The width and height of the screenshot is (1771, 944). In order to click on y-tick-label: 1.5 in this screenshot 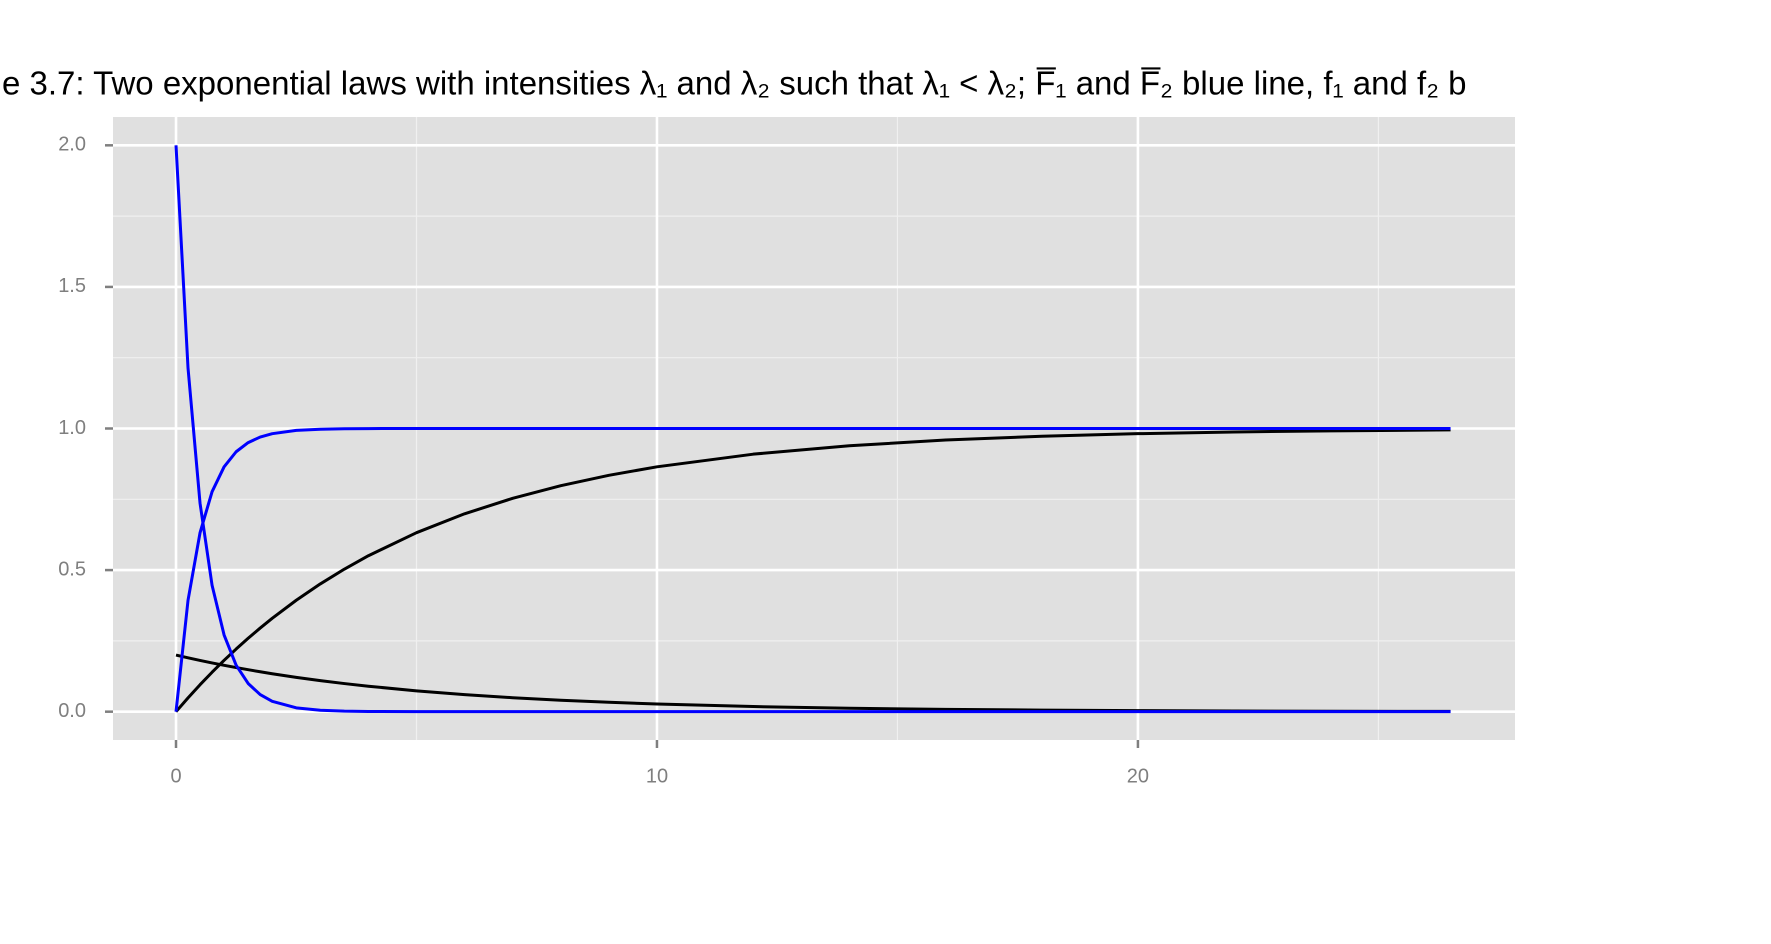, I will do `click(72, 286)`.